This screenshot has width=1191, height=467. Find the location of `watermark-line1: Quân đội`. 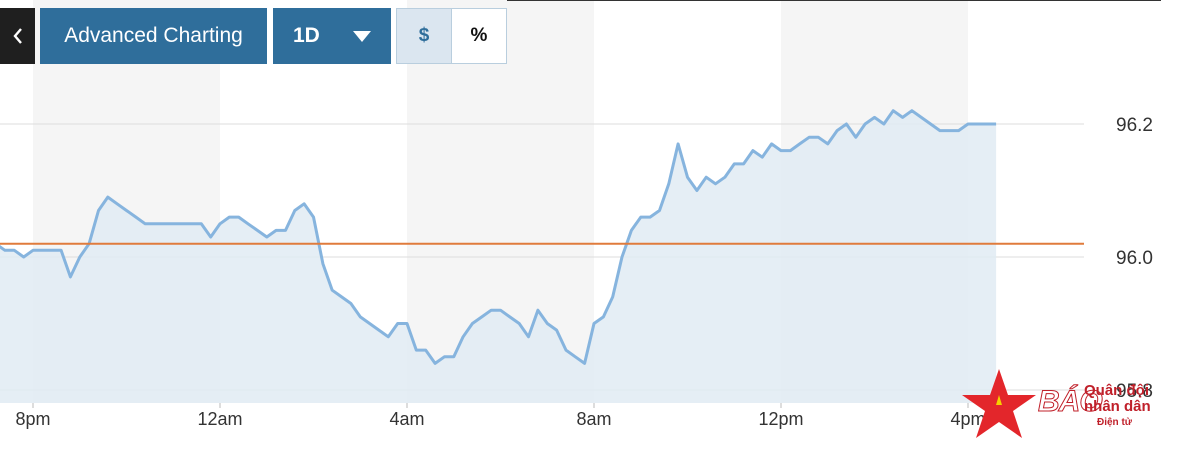

watermark-line1: Quân đội is located at coordinates (1116, 390).